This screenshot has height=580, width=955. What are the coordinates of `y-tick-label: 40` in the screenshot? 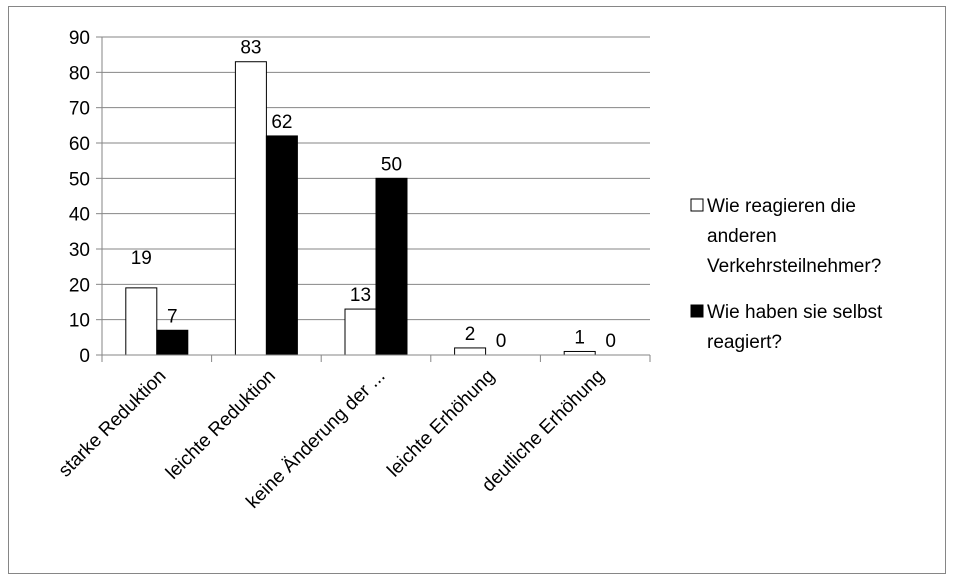 It's located at (79, 215).